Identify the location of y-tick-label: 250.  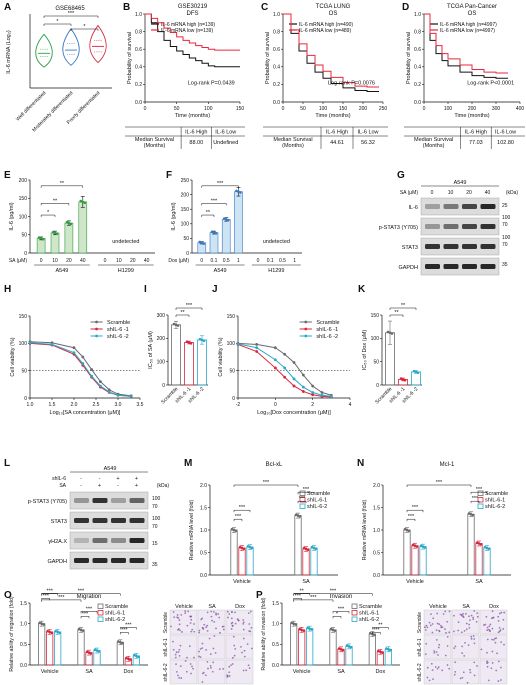
(185, 181).